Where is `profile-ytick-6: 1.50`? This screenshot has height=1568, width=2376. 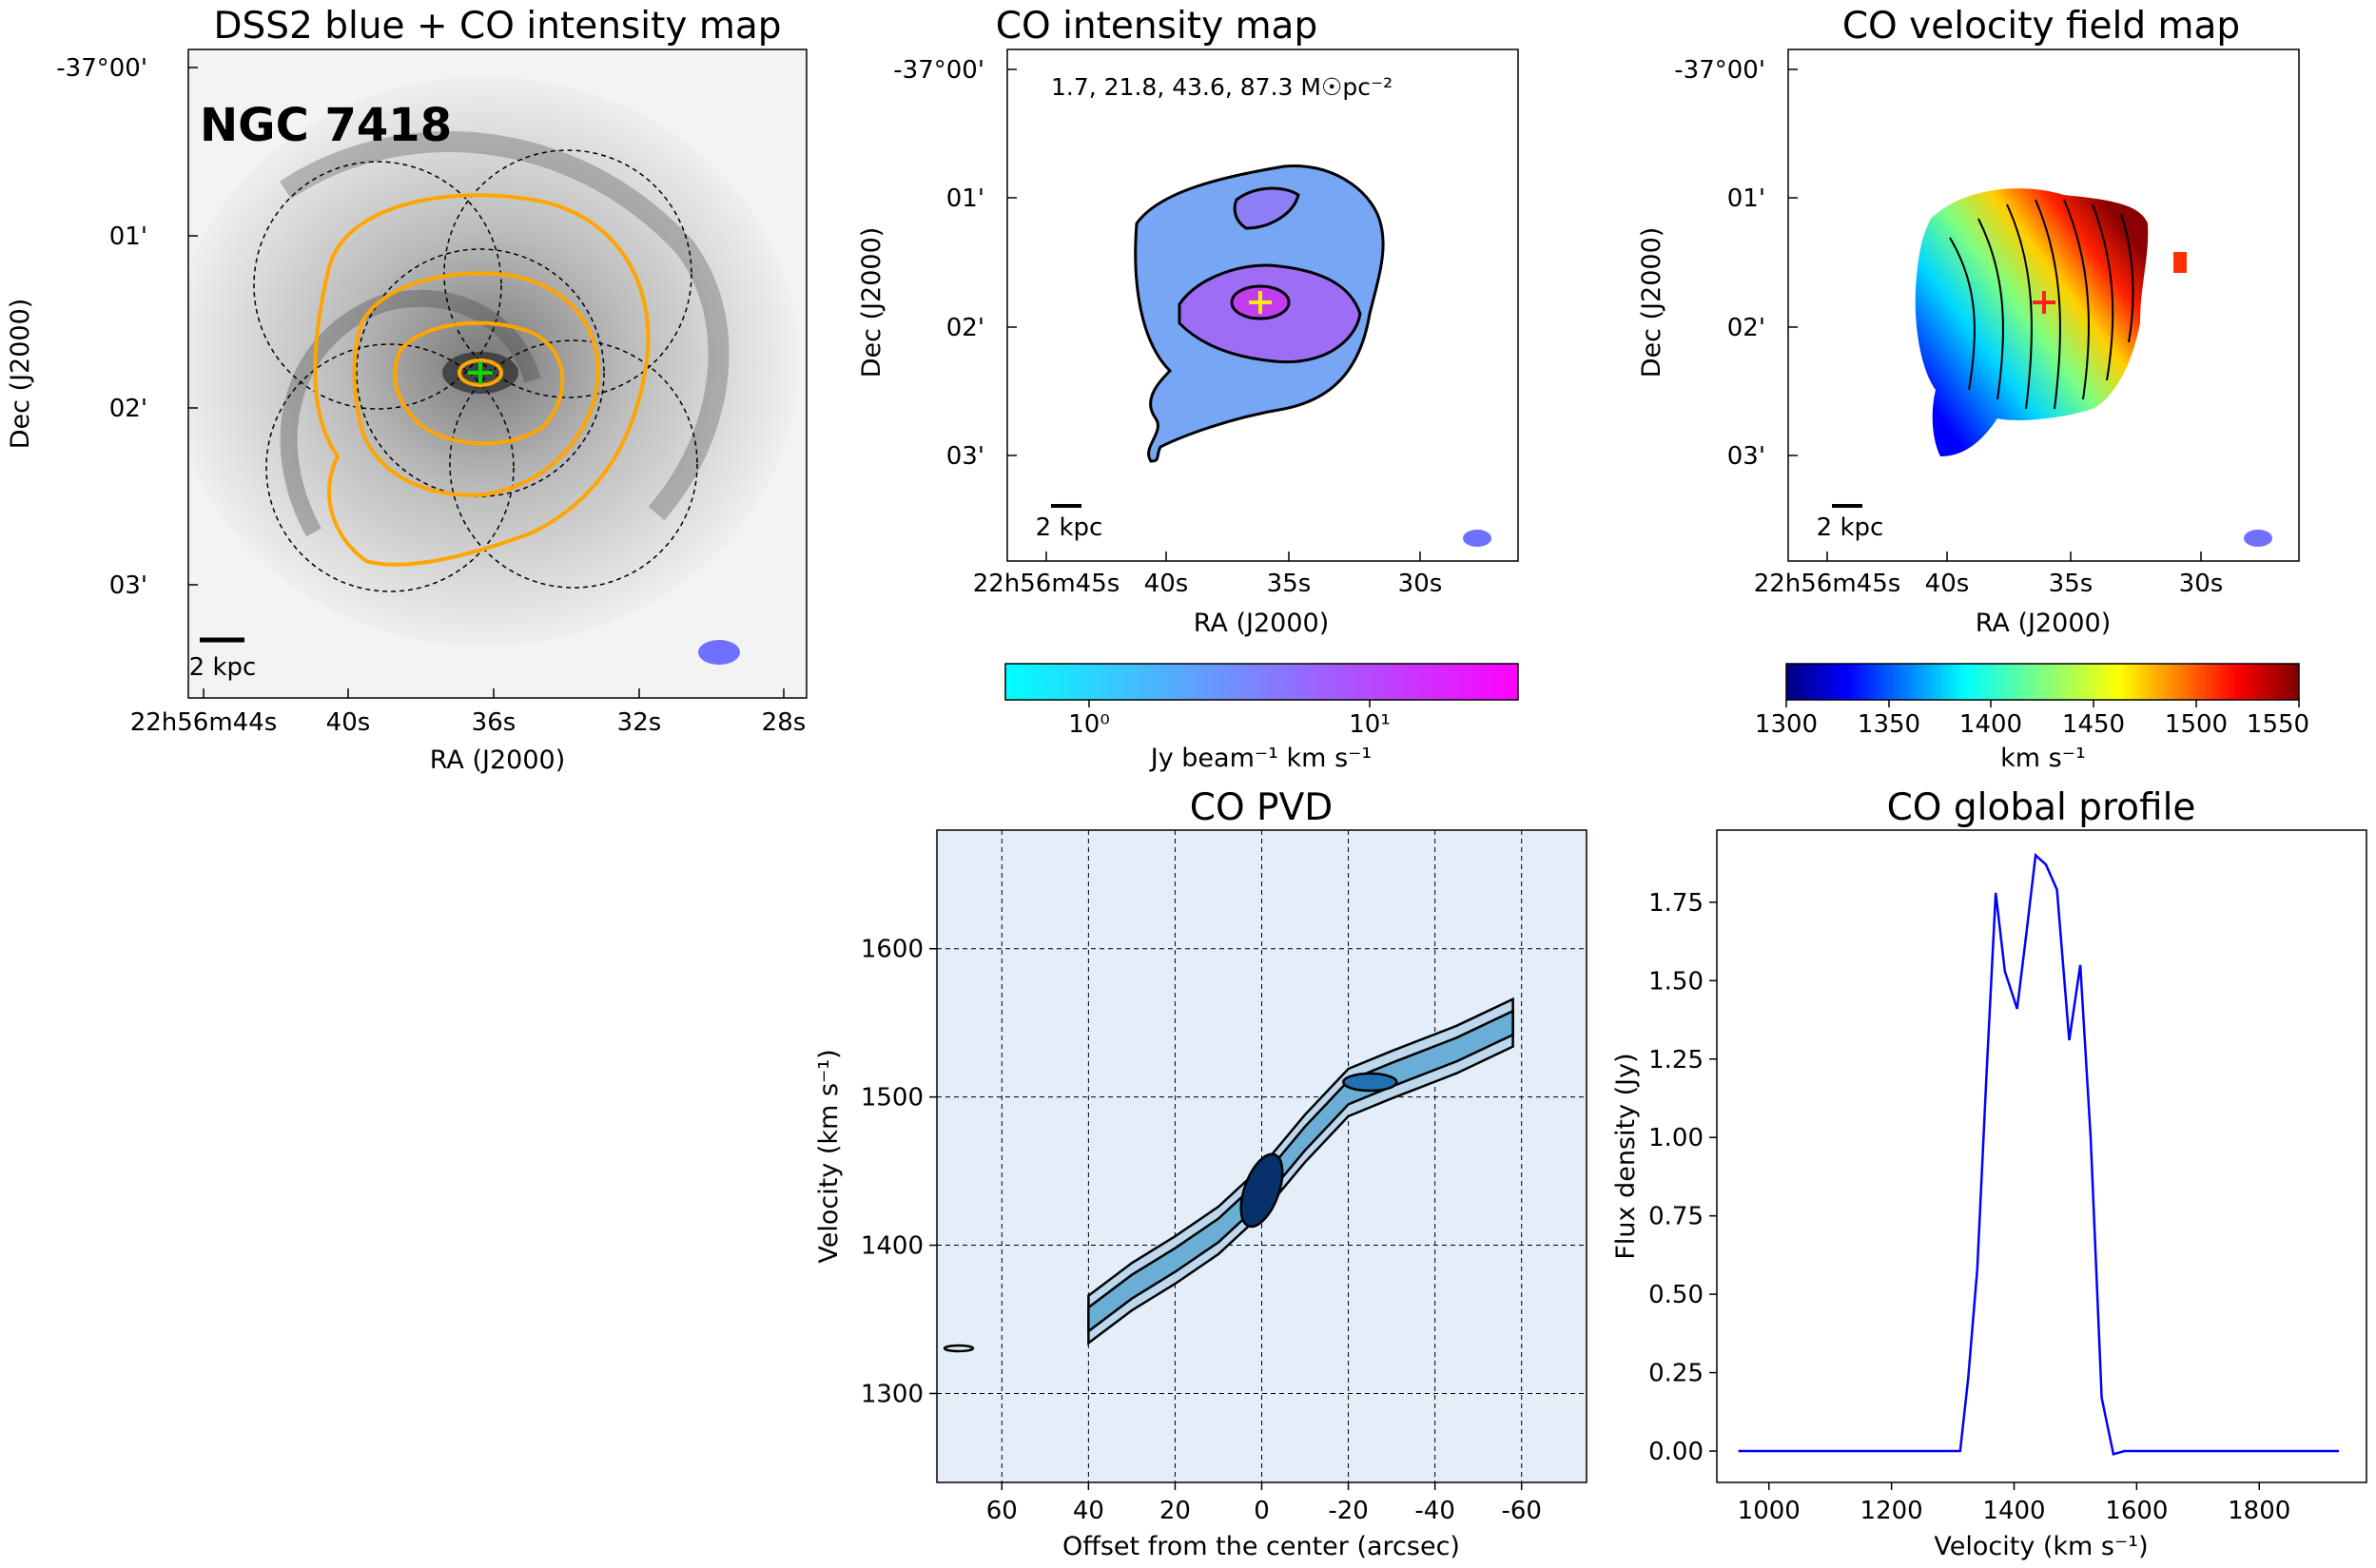 profile-ytick-6: 1.50 is located at coordinates (1676, 981).